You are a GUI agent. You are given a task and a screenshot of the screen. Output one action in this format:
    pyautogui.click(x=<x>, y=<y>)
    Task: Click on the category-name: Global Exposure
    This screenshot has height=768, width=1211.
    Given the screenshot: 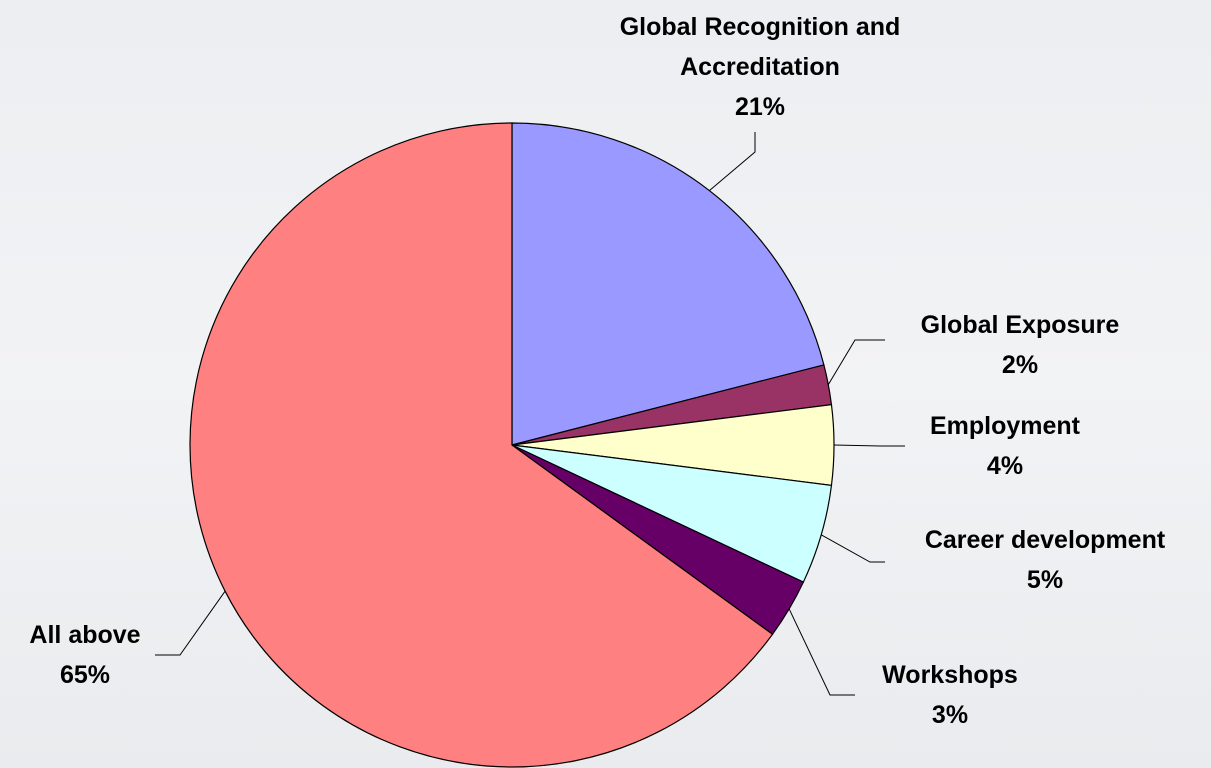 What is the action you would take?
    pyautogui.click(x=1020, y=325)
    